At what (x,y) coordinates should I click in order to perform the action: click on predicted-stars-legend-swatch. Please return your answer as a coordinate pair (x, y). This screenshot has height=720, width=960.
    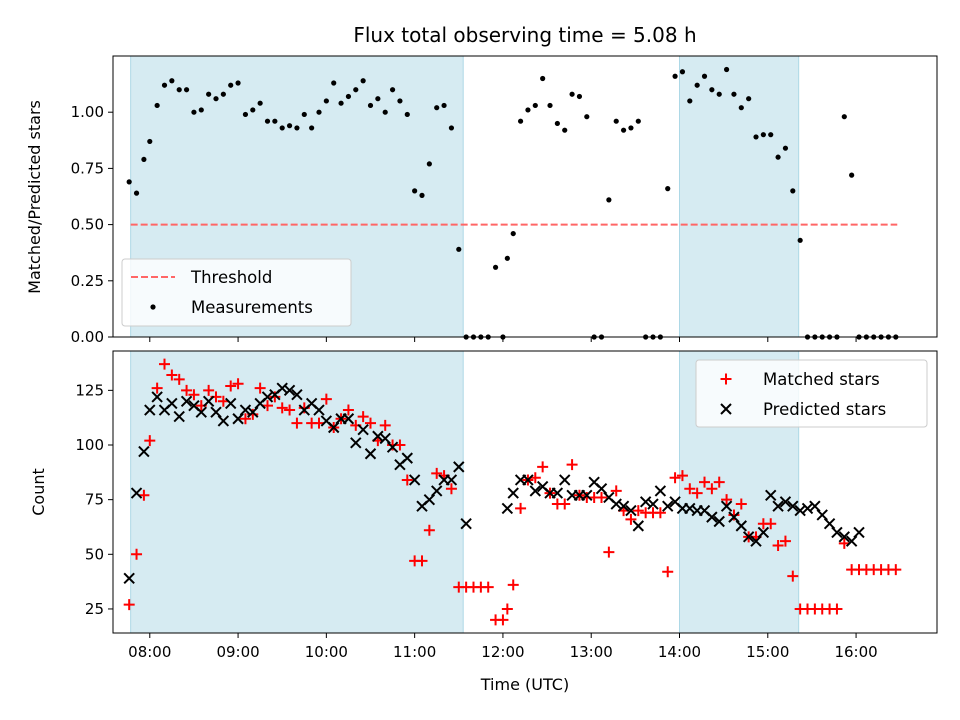
    Looking at the image, I should click on (726, 409).